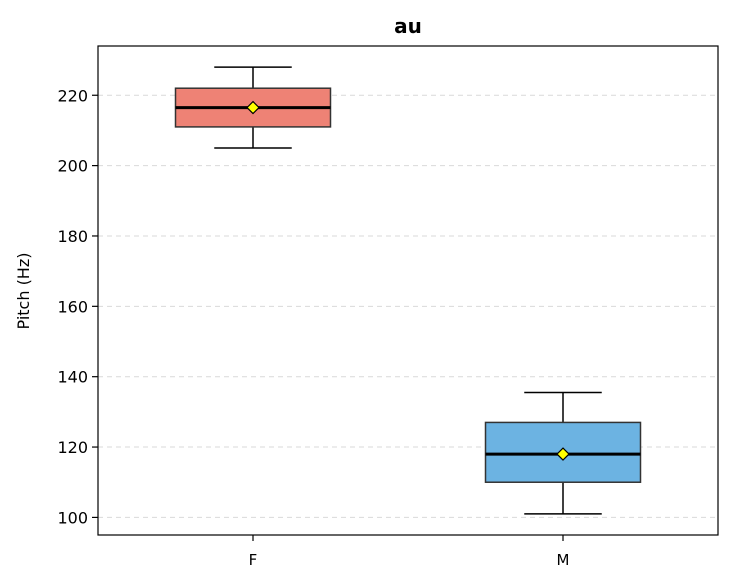  Describe the element at coordinates (72, 517) in the screenshot. I see `y-tick-label: 100` at that location.